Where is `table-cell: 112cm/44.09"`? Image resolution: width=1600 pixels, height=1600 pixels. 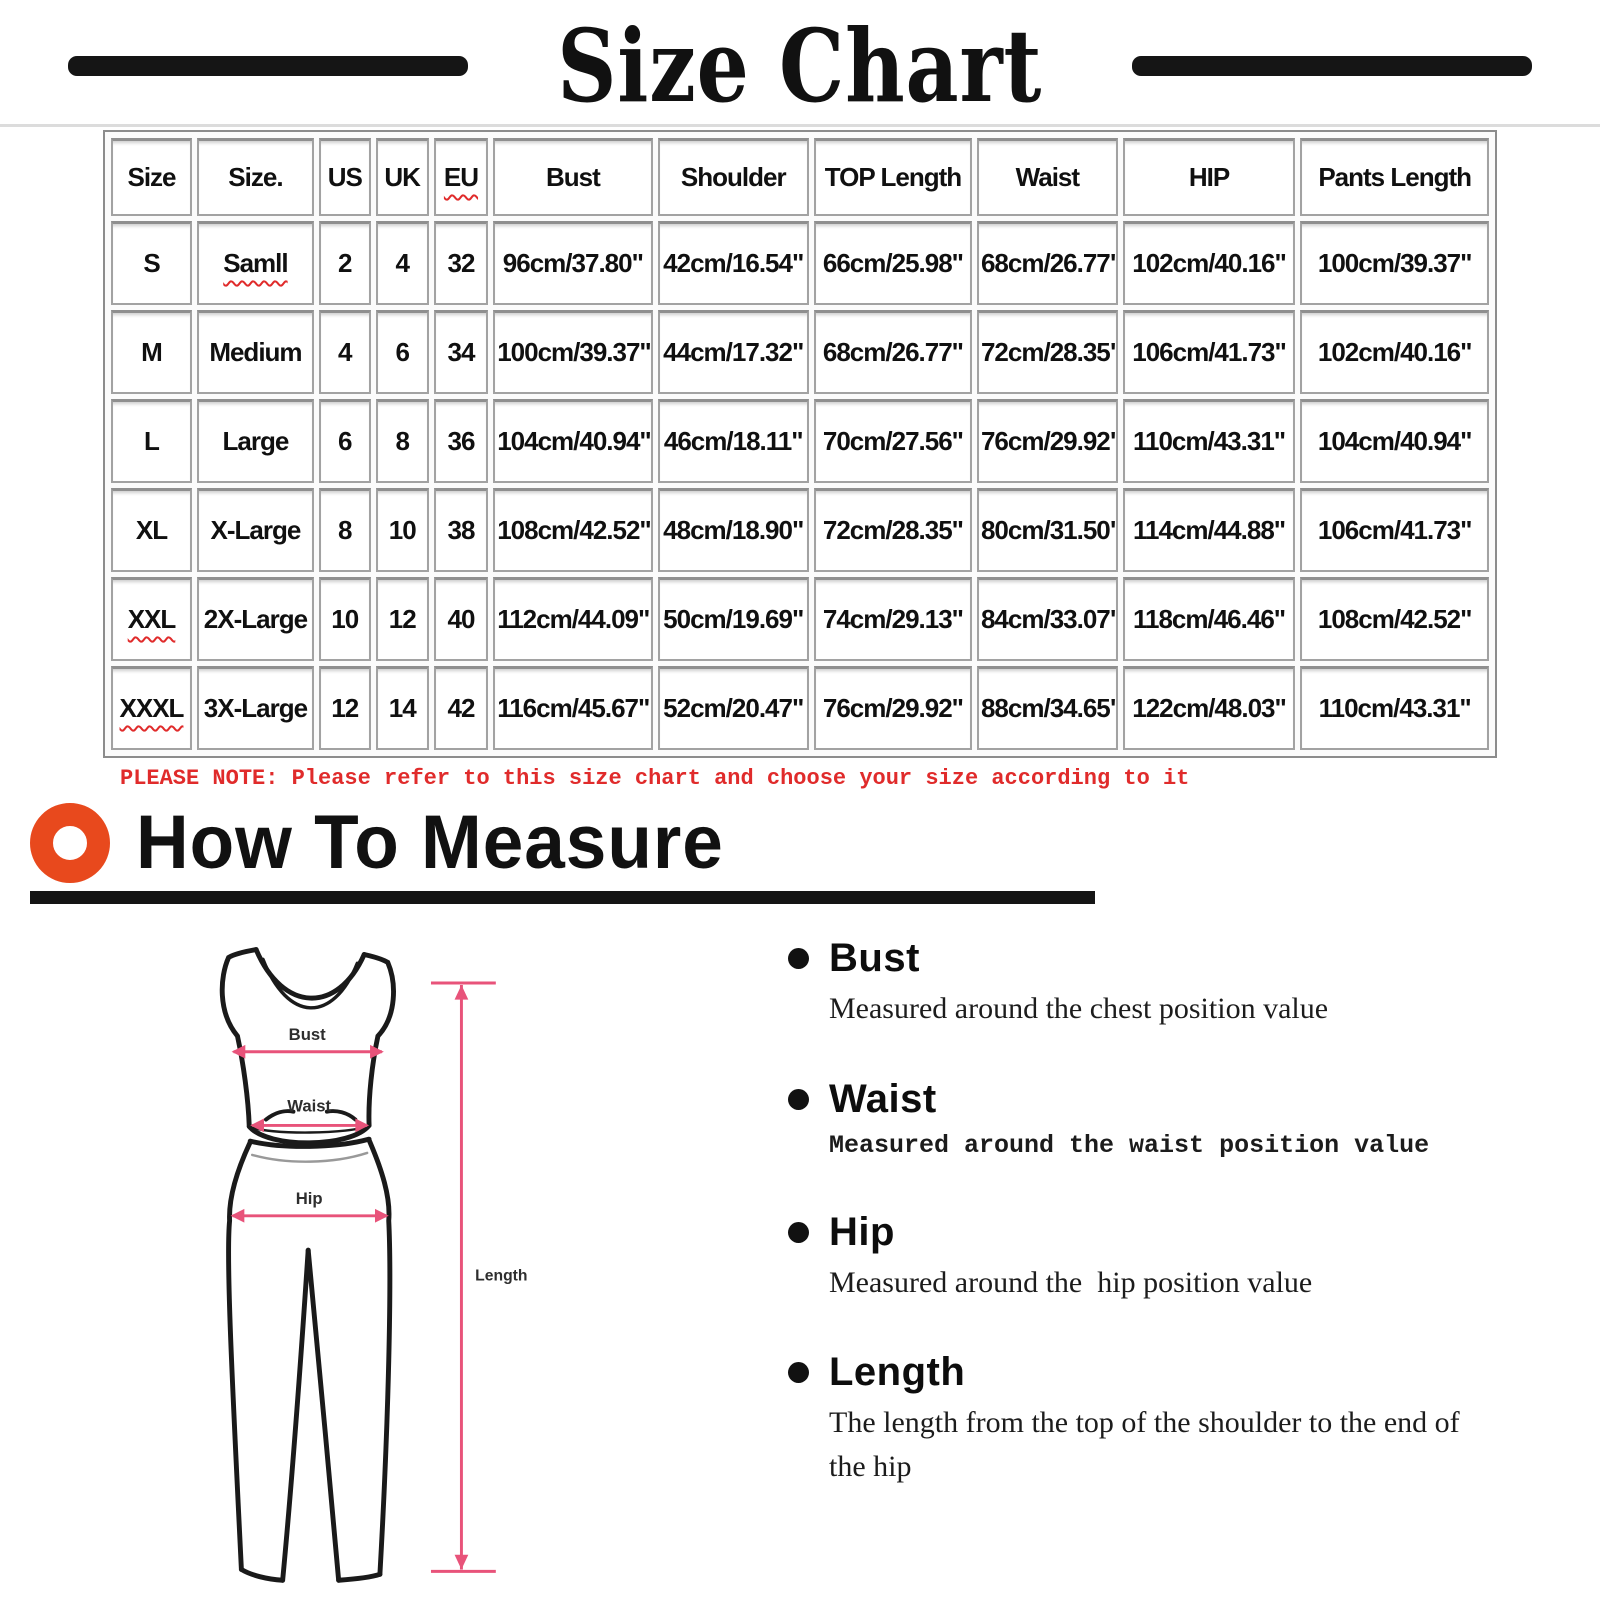
table-cell: 112cm/44.09" is located at coordinates (573, 619).